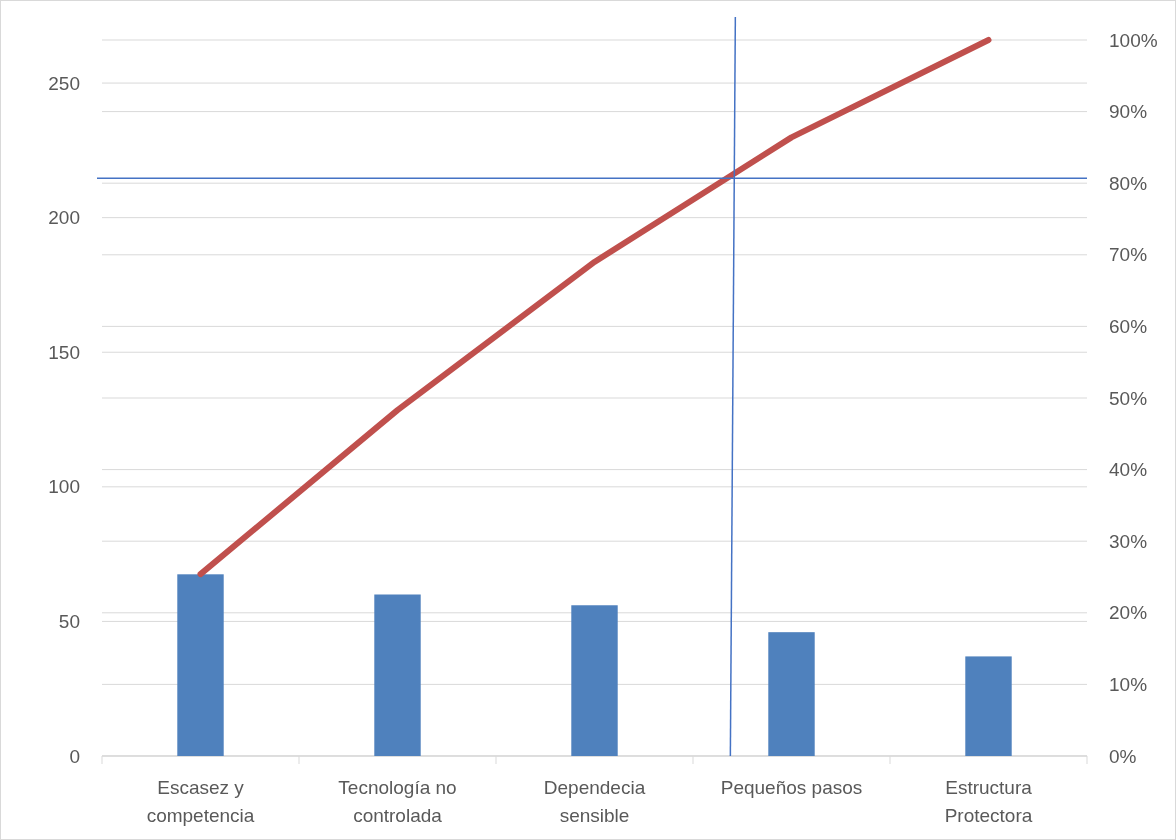  What do you see at coordinates (1123, 756) in the screenshot?
I see `y2-tick-label: 0%` at bounding box center [1123, 756].